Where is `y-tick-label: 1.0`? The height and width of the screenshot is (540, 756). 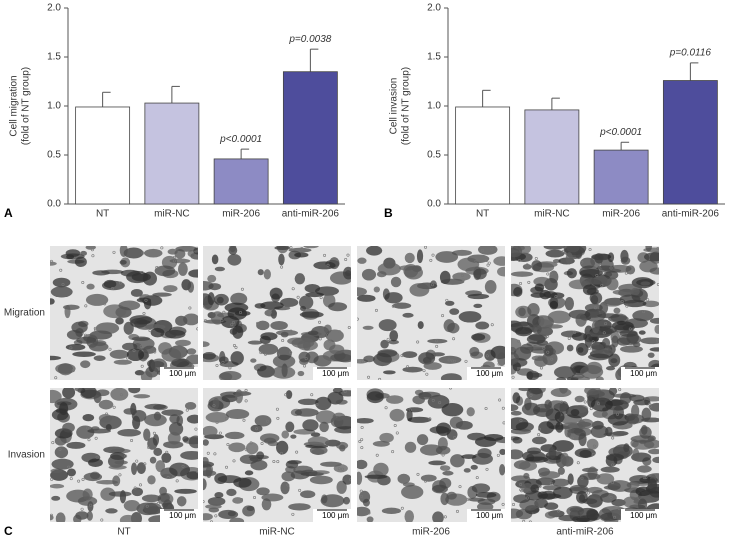 y-tick-label: 1.0 is located at coordinates (54, 106).